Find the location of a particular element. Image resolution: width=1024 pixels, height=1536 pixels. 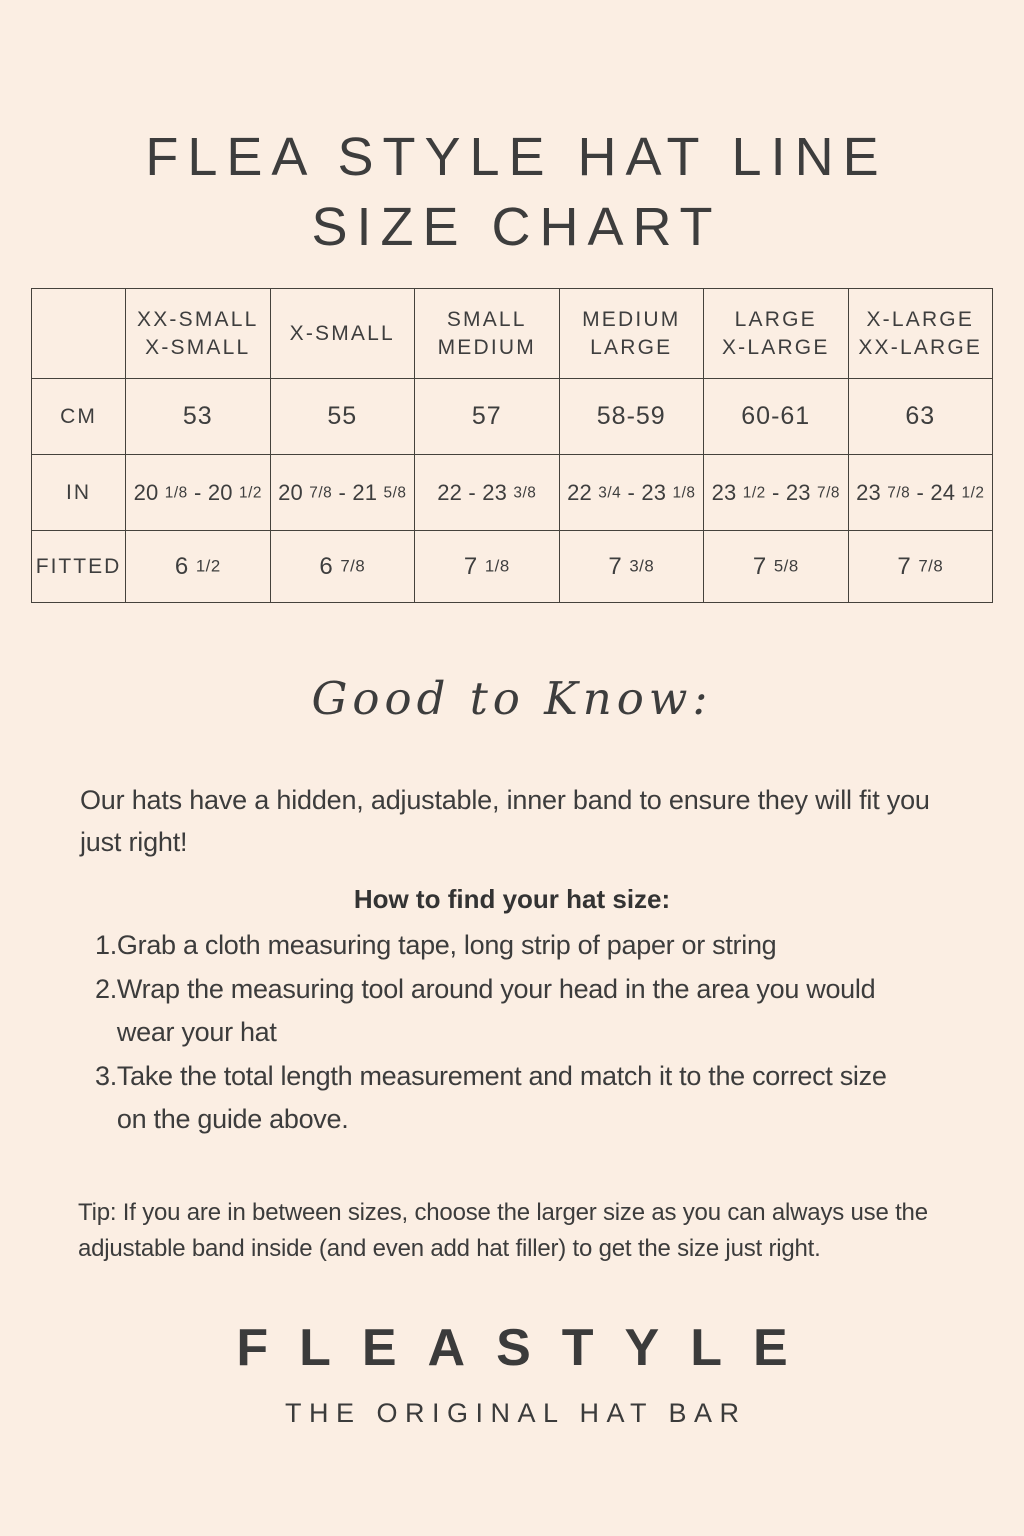

fitted-value: 7 5/8 is located at coordinates (776, 566).